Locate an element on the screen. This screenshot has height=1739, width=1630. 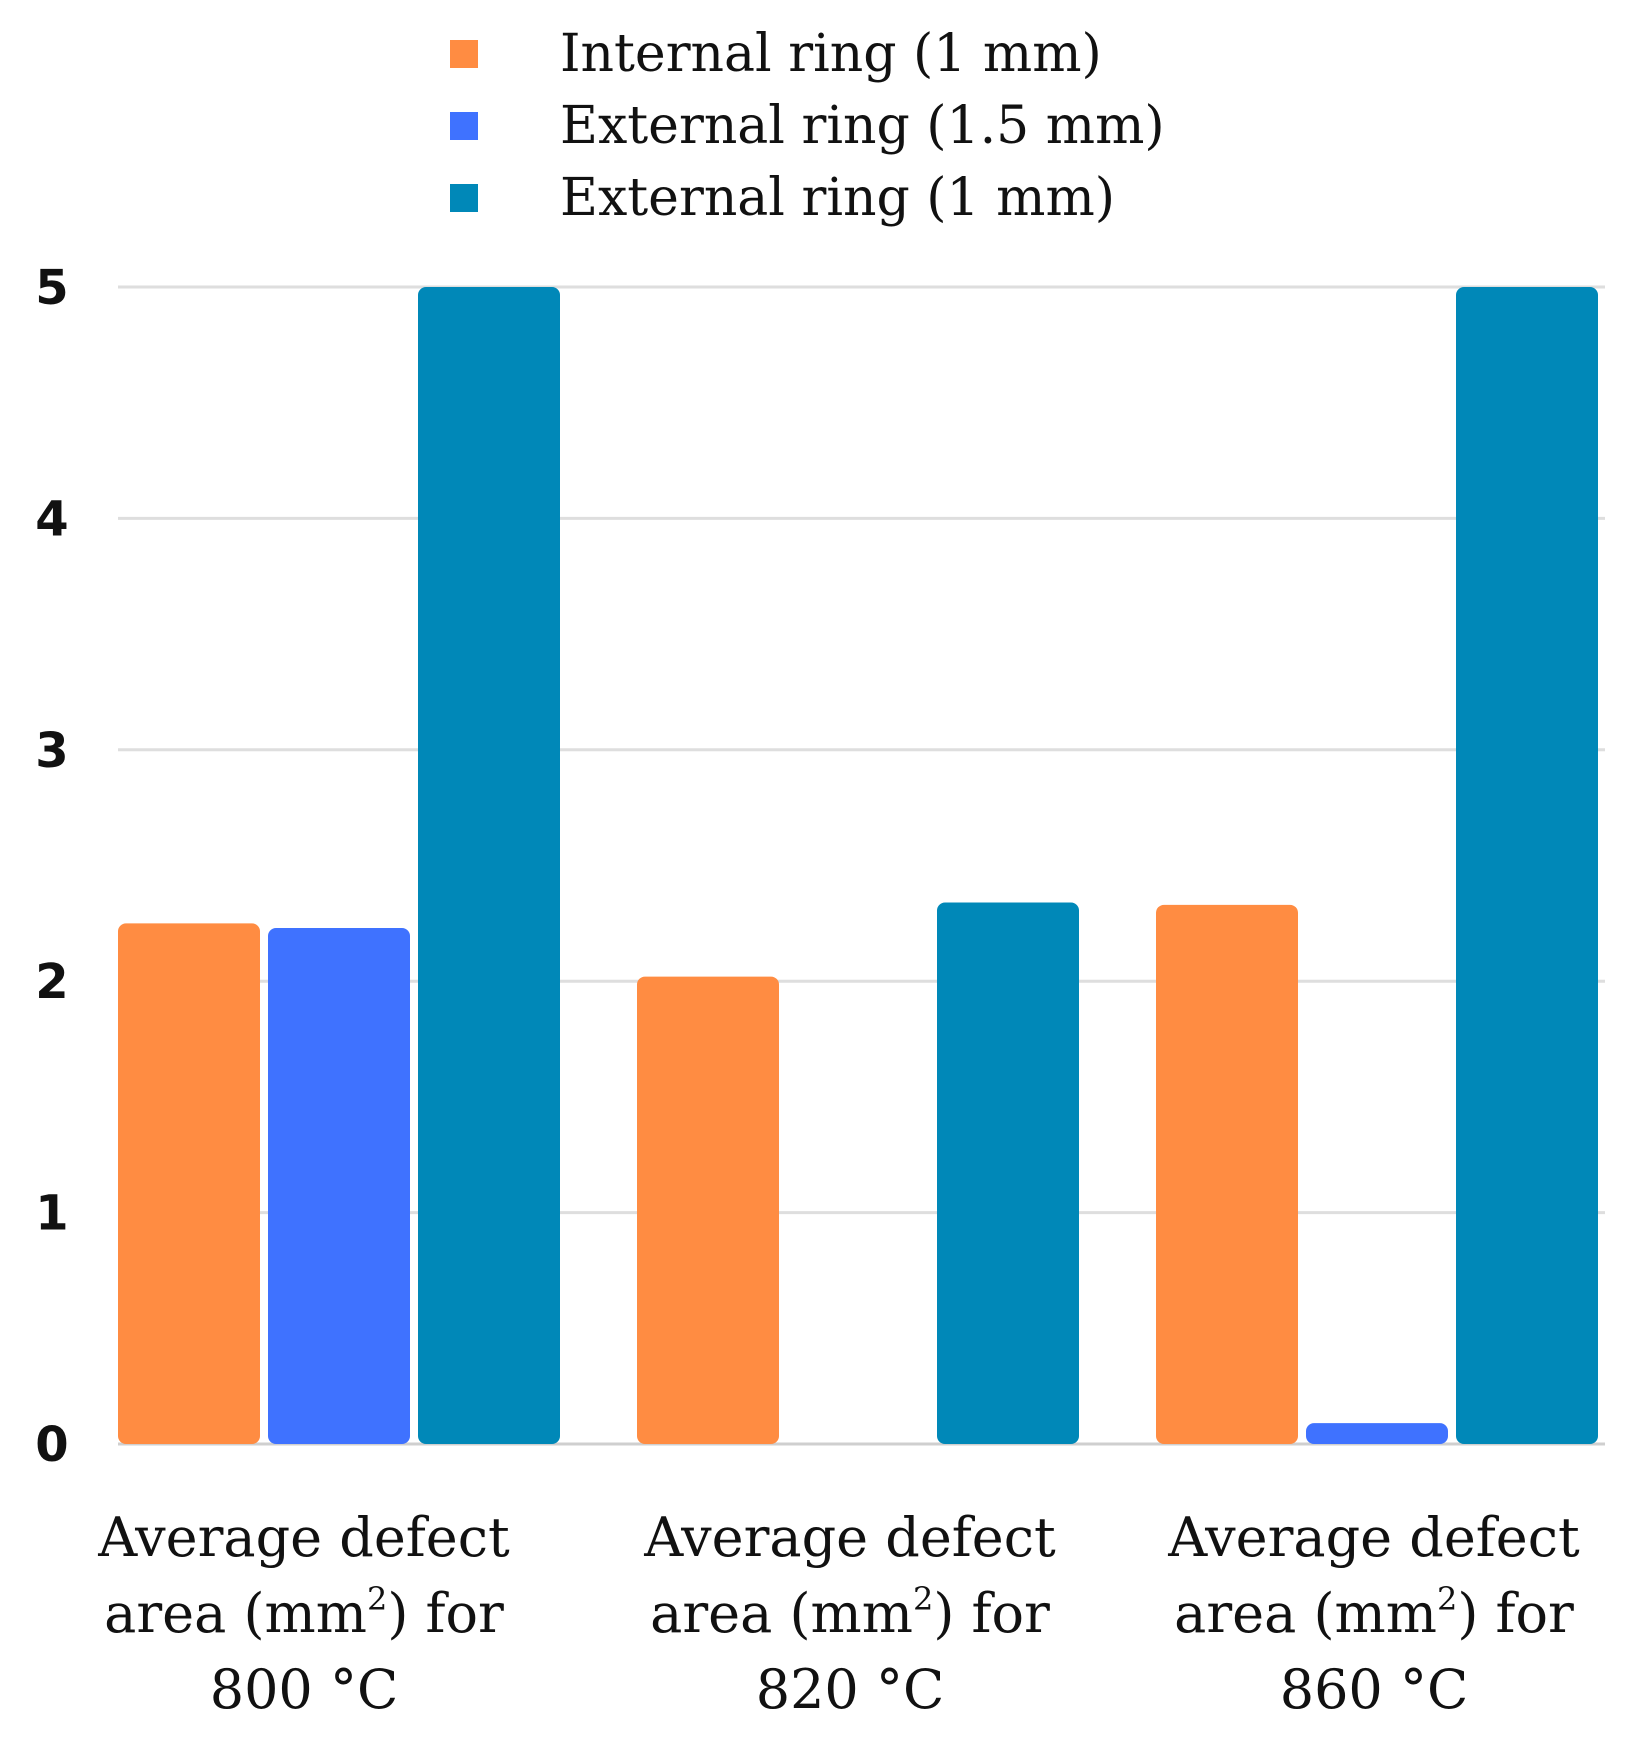
bar-series1-cat0 is located at coordinates (339, 1185).